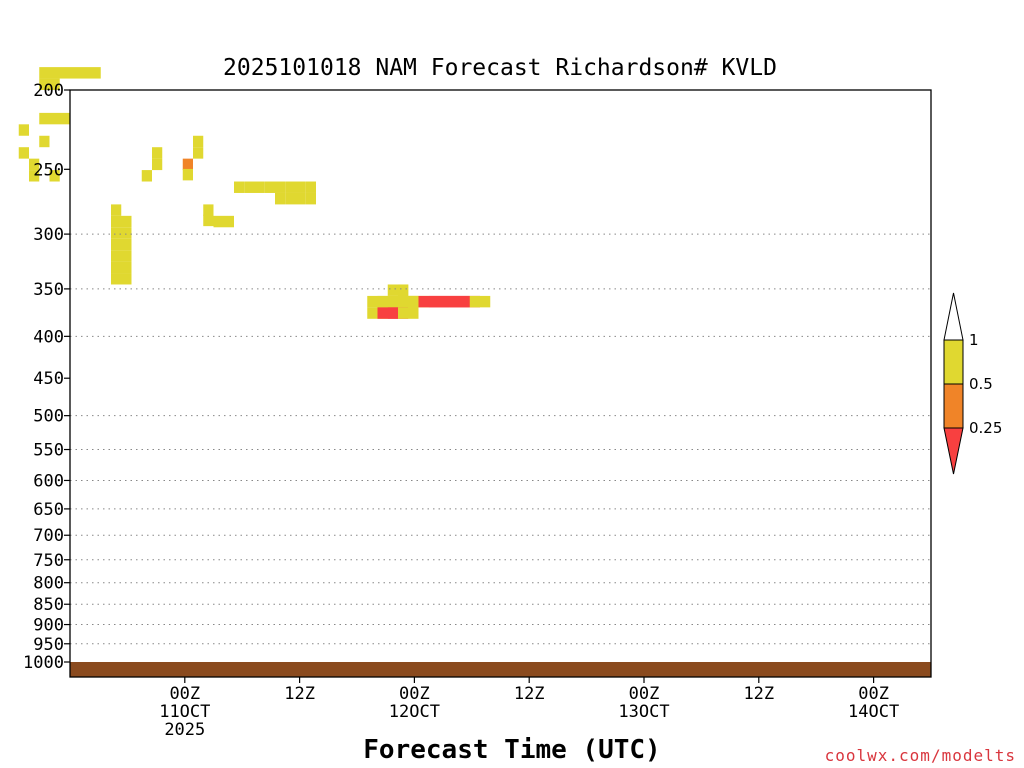  What do you see at coordinates (953, 316) in the screenshot?
I see `legend-top-arrow` at bounding box center [953, 316].